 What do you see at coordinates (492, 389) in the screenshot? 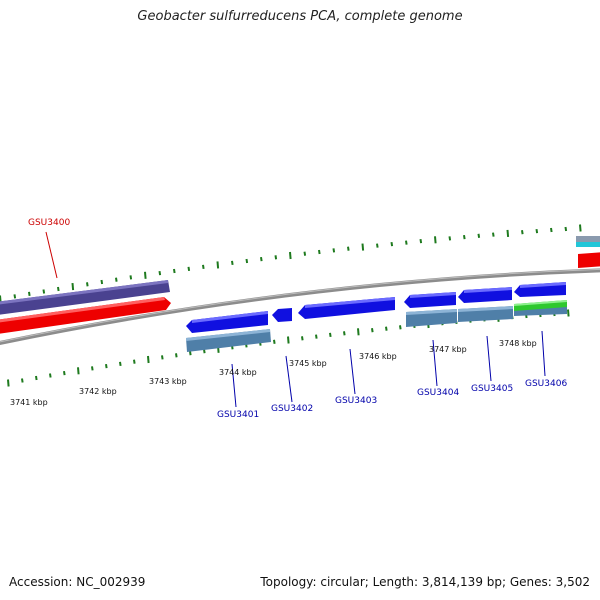
I see `gene-label-gsu3405: GSU3405` at bounding box center [492, 389].